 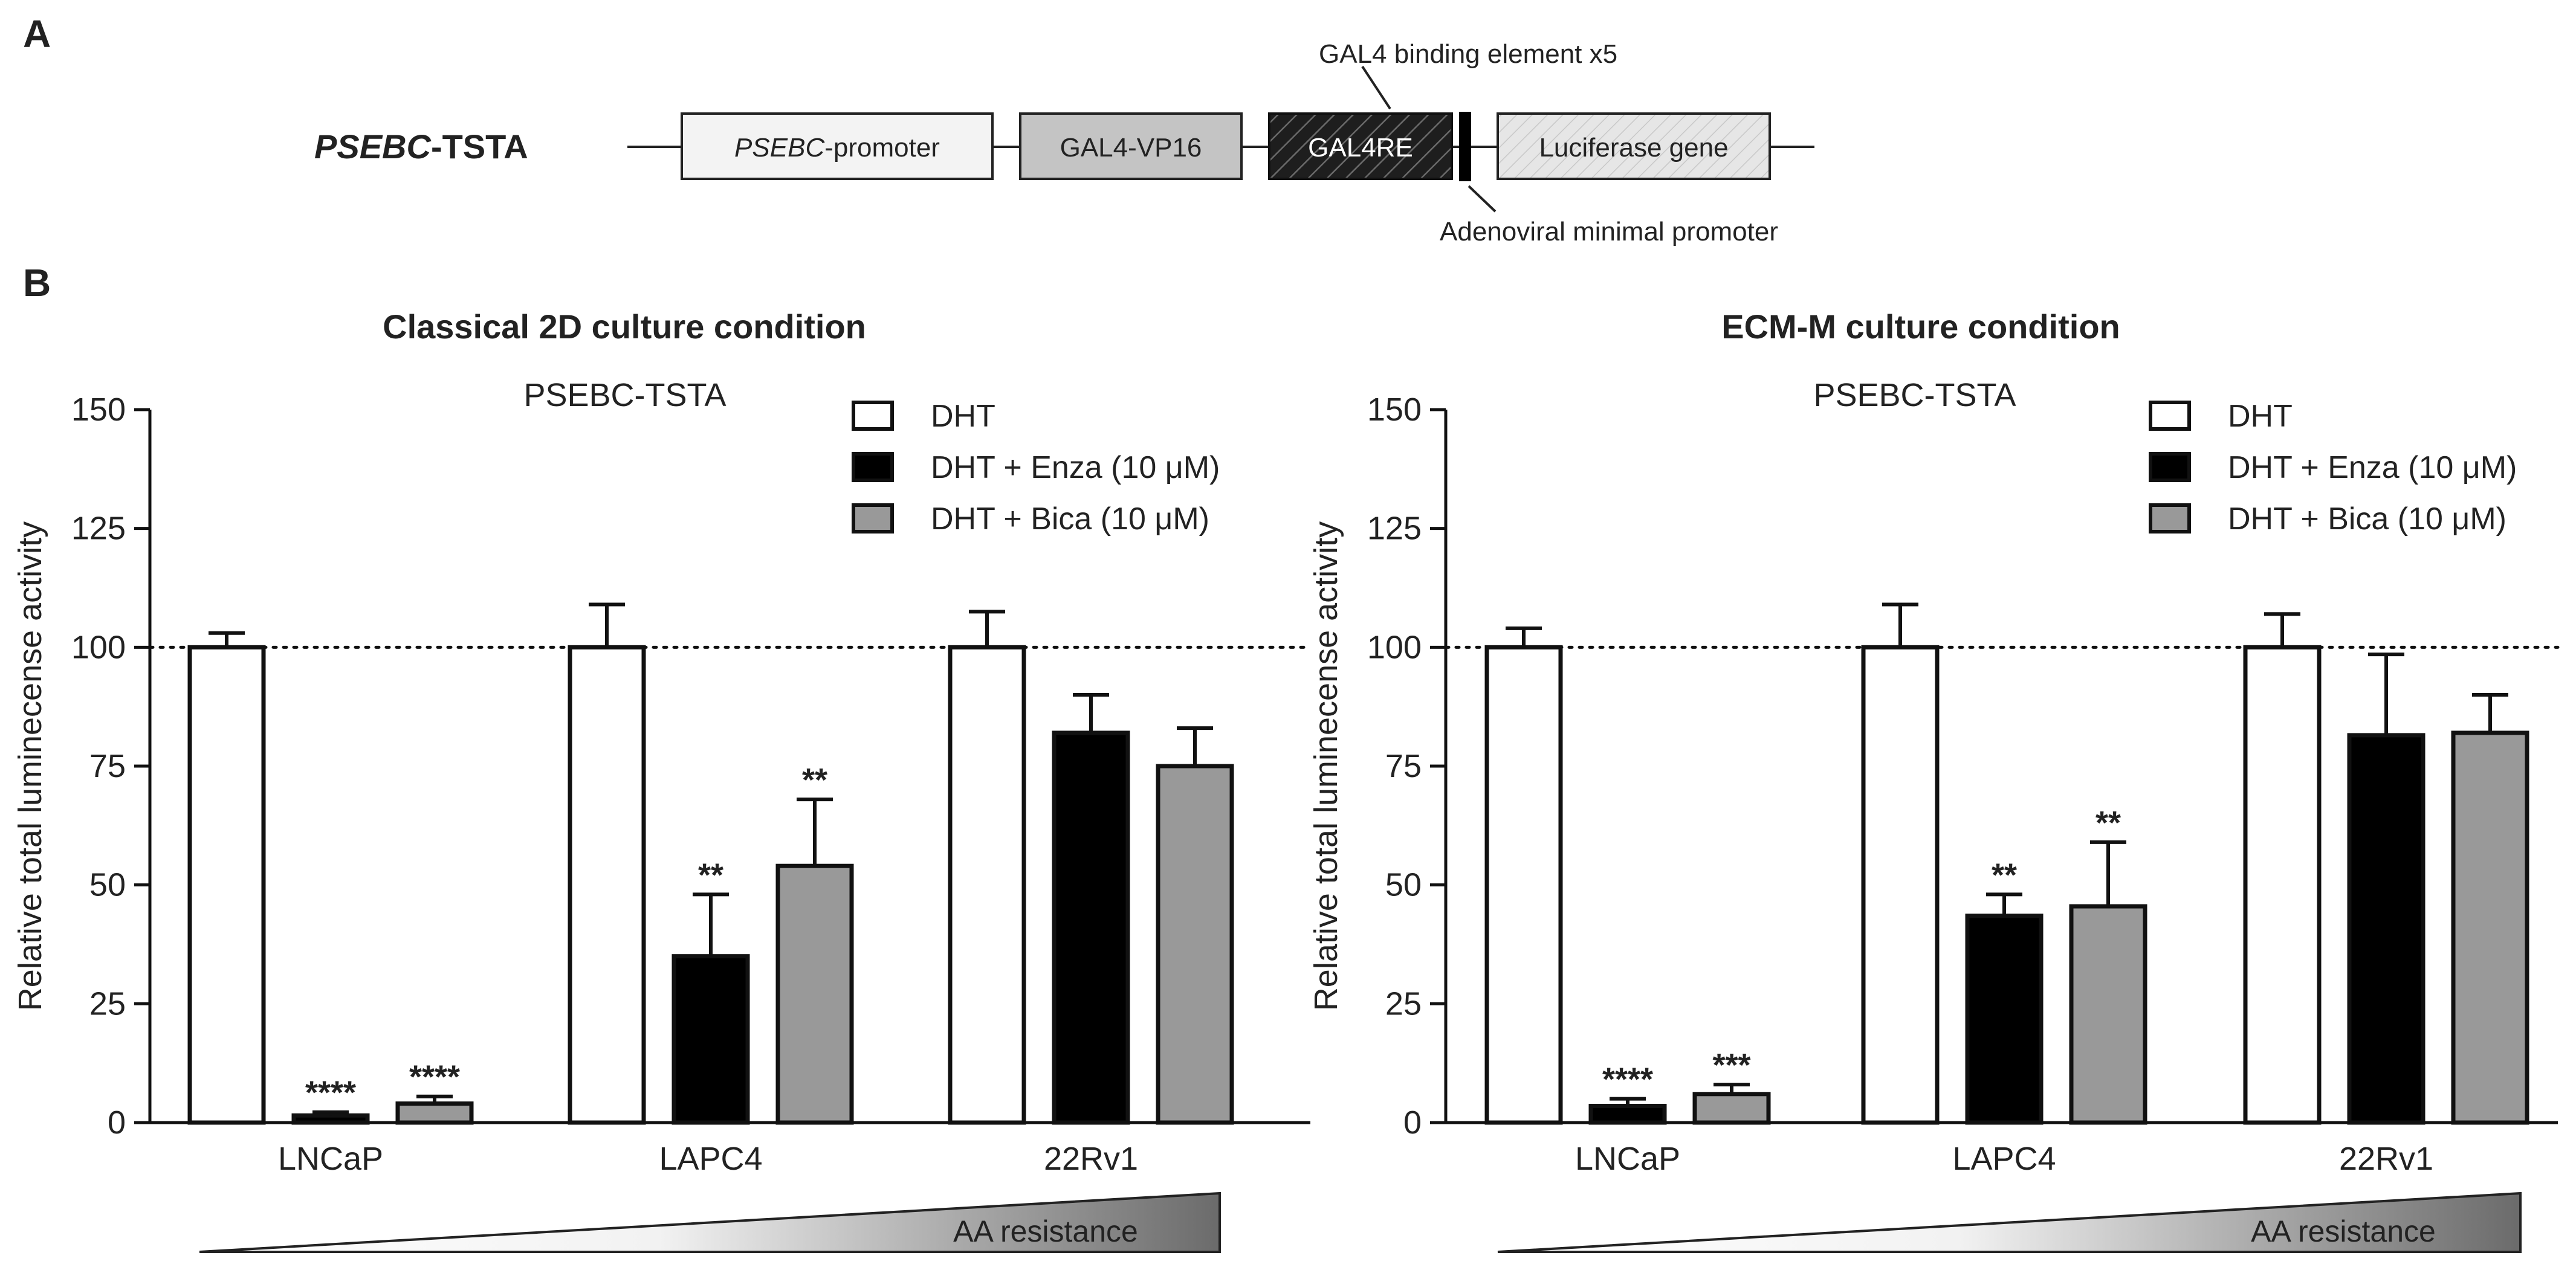 I want to click on gal4re-box: GAL4RE, so click(x=1360, y=146).